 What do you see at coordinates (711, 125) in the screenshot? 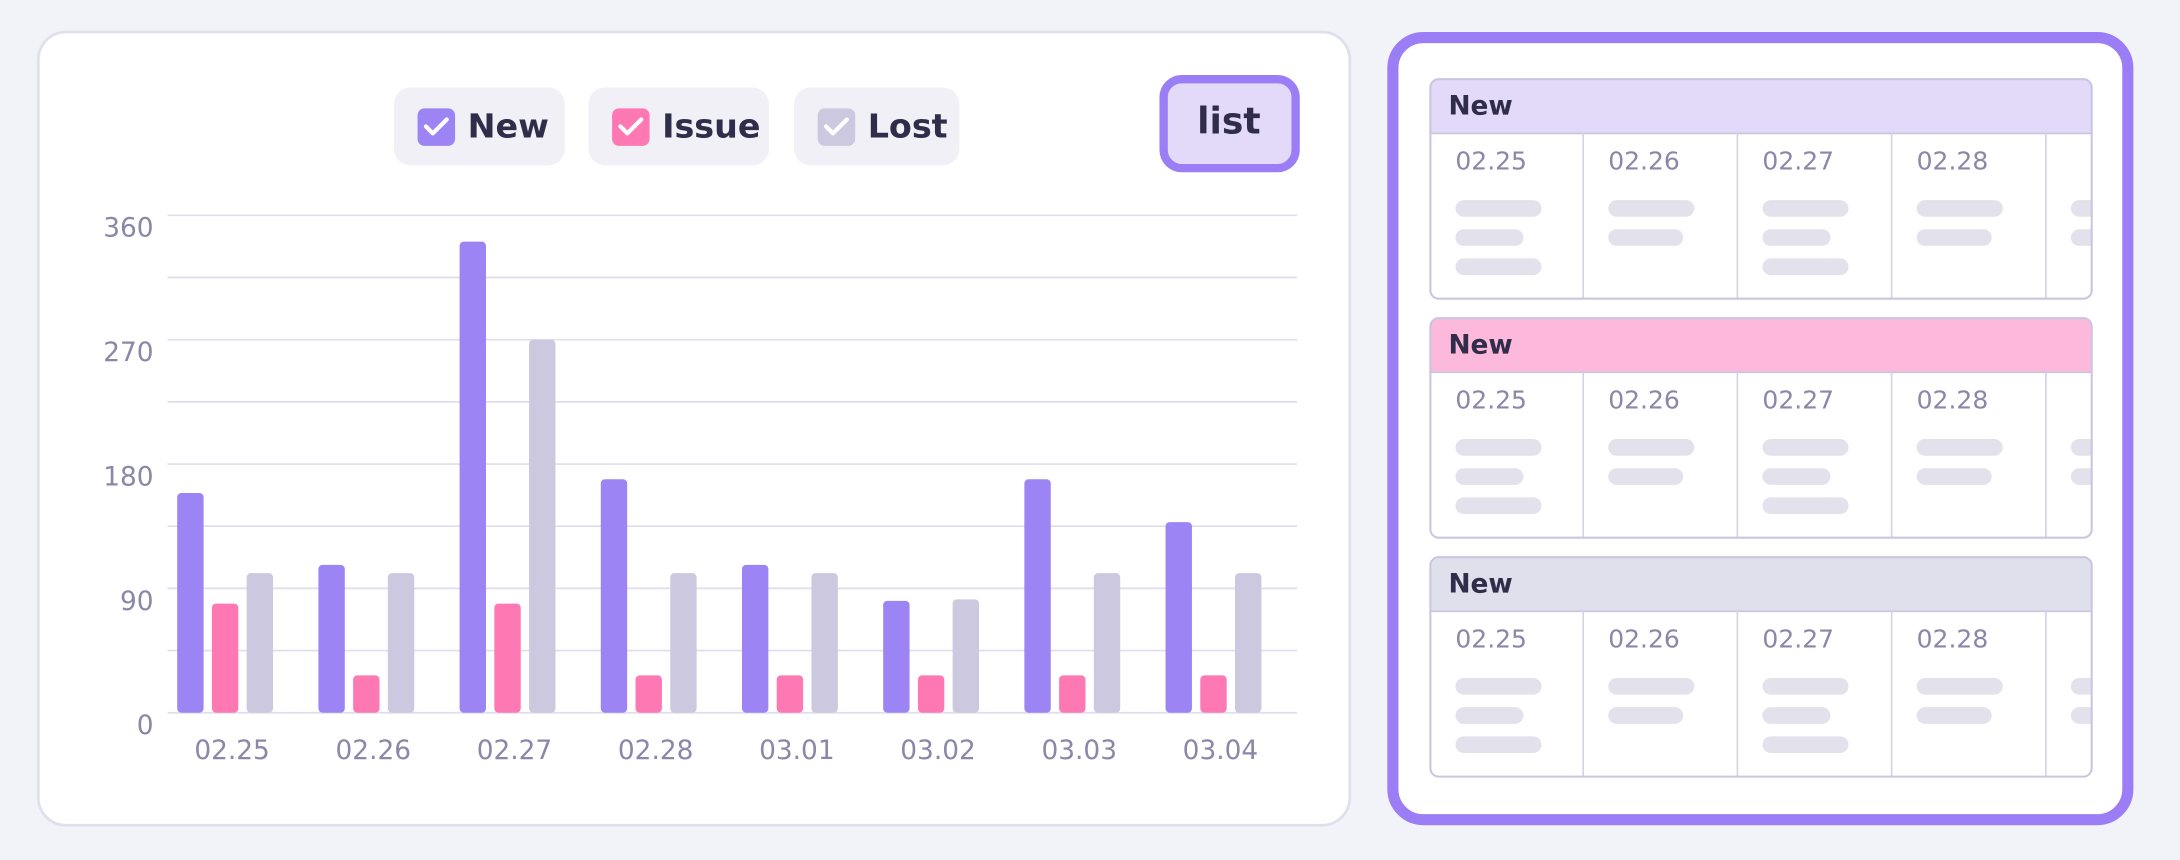
I see `legend-label: Issue` at bounding box center [711, 125].